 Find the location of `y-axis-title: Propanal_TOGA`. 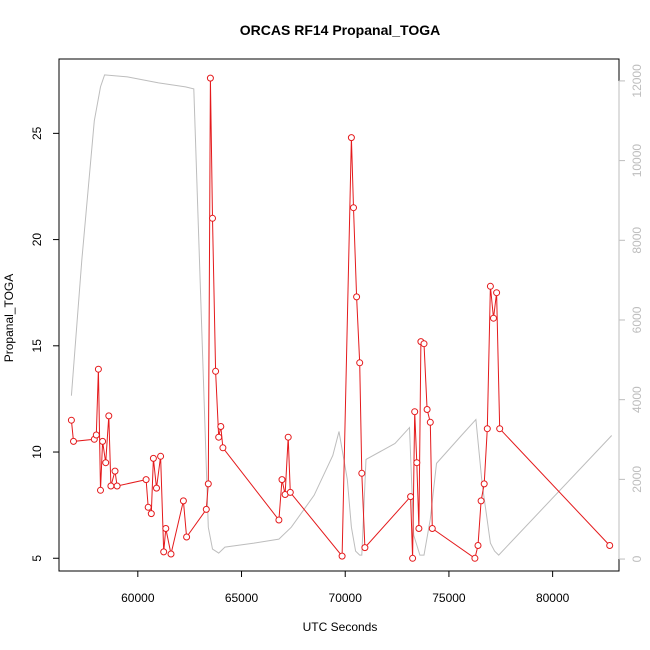

y-axis-title: Propanal_TOGA is located at coordinates (9, 318).